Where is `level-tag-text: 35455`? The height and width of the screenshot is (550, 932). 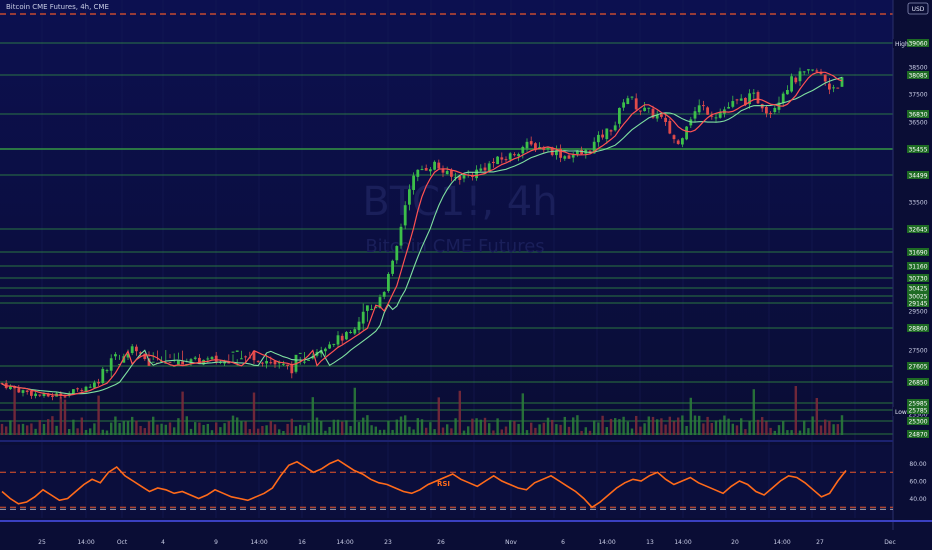
level-tag-text: 35455 is located at coordinates (917, 150).